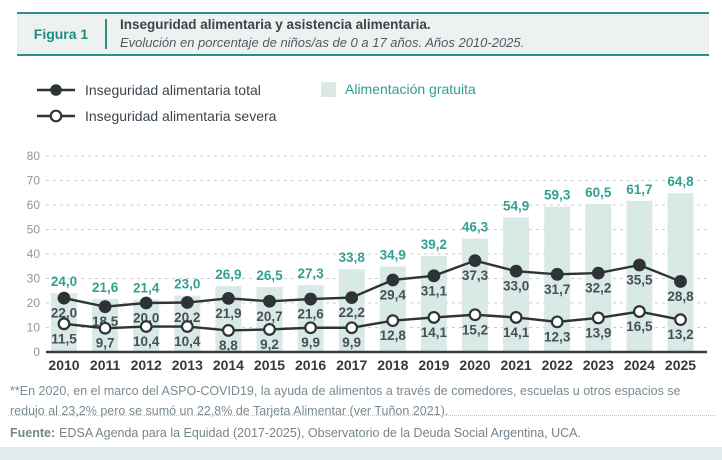 The height and width of the screenshot is (460, 722). Describe the element at coordinates (475, 275) in the screenshot. I see `total-value-label: 37,3` at that location.